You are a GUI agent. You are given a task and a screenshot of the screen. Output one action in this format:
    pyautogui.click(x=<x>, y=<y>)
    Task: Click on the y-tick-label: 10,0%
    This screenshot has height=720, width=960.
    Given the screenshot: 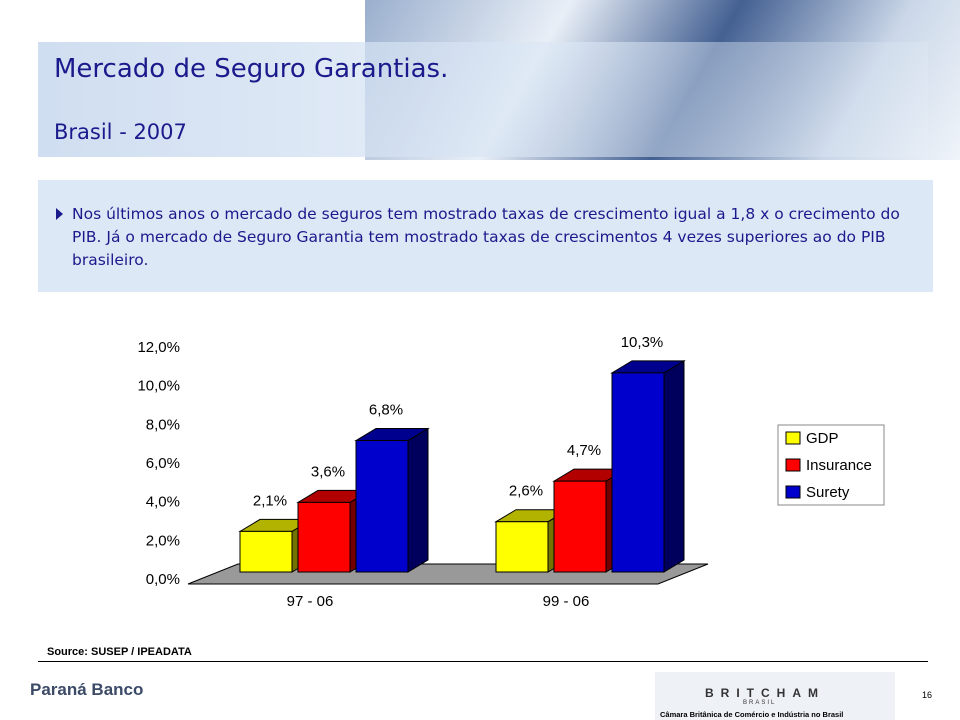 What is the action you would take?
    pyautogui.click(x=158, y=386)
    